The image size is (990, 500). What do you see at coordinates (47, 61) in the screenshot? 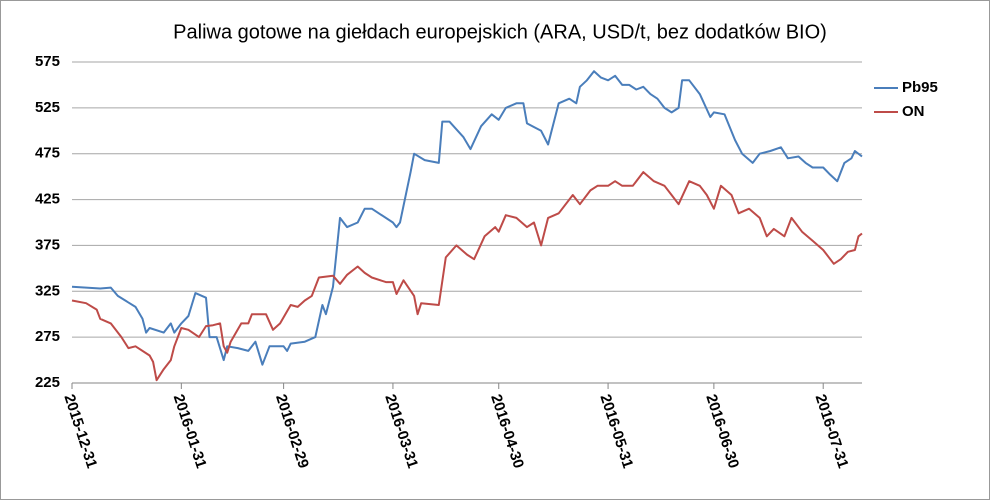
I see `y-tick-label: 575` at bounding box center [47, 61].